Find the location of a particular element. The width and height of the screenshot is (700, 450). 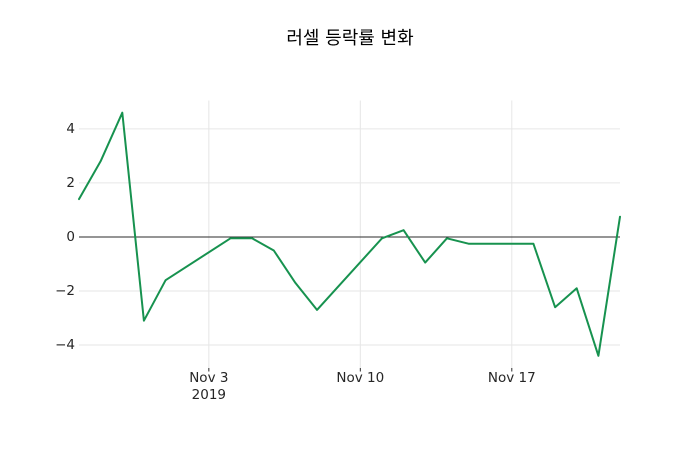

x-tick-label: Nov 17 is located at coordinates (511, 378).